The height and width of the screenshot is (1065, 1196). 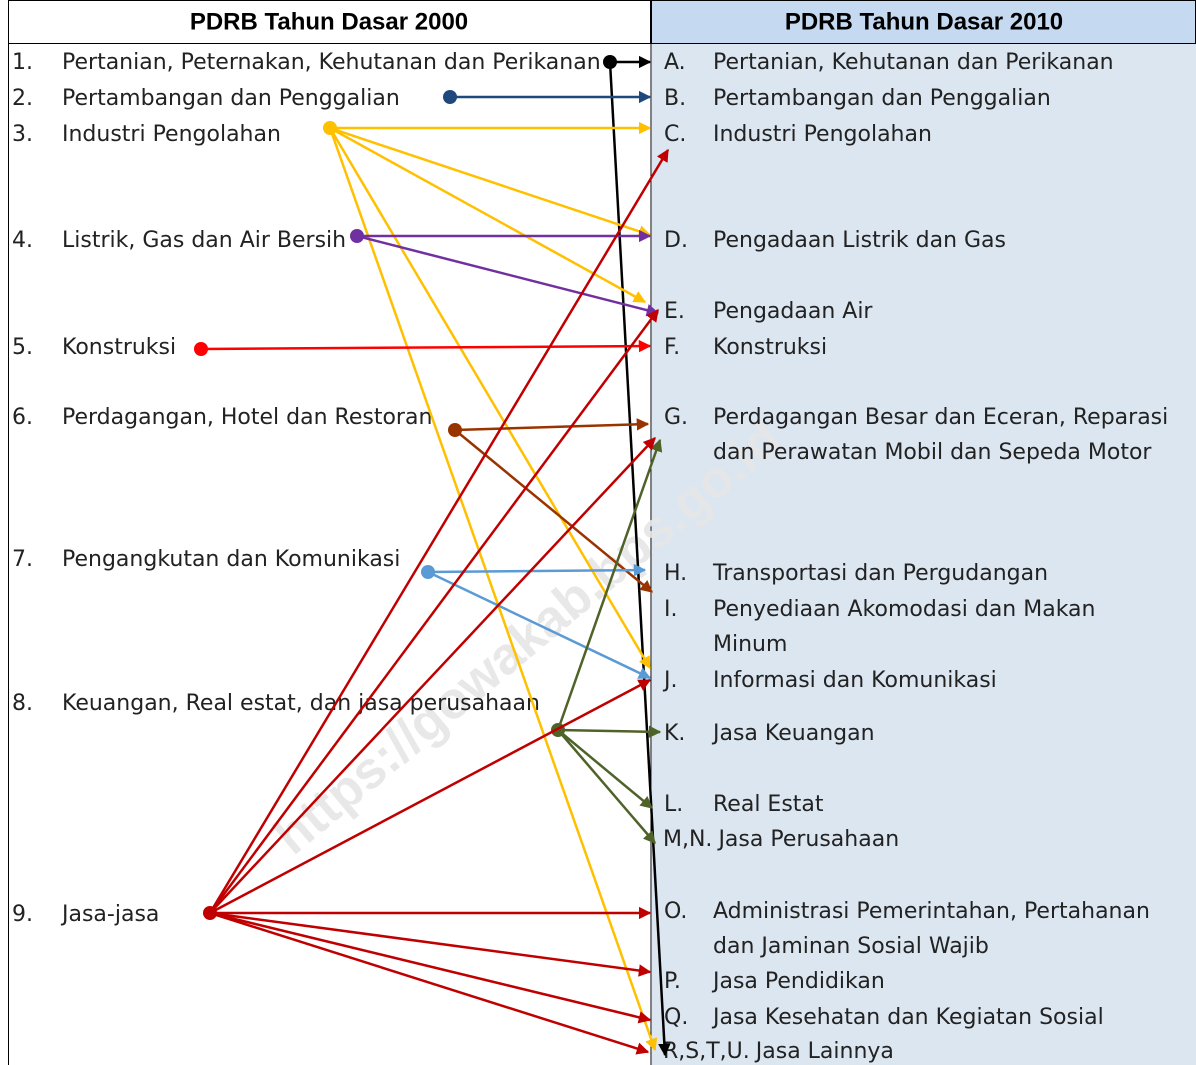 I want to click on right-letter: G., so click(x=676, y=417).